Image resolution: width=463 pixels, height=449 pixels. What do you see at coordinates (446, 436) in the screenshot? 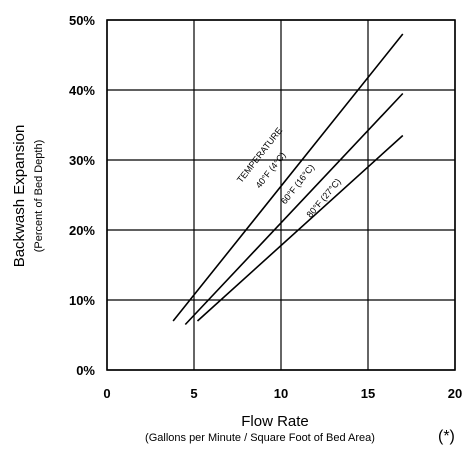
I see `footnote-marker: (*)` at bounding box center [446, 436].